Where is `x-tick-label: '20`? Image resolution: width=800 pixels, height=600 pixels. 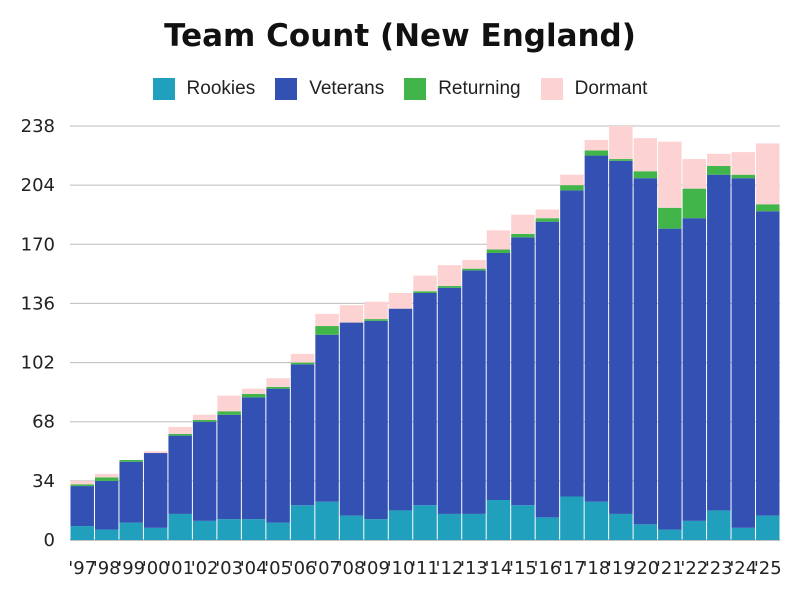
x-tick-label: '20 is located at coordinates (645, 568).